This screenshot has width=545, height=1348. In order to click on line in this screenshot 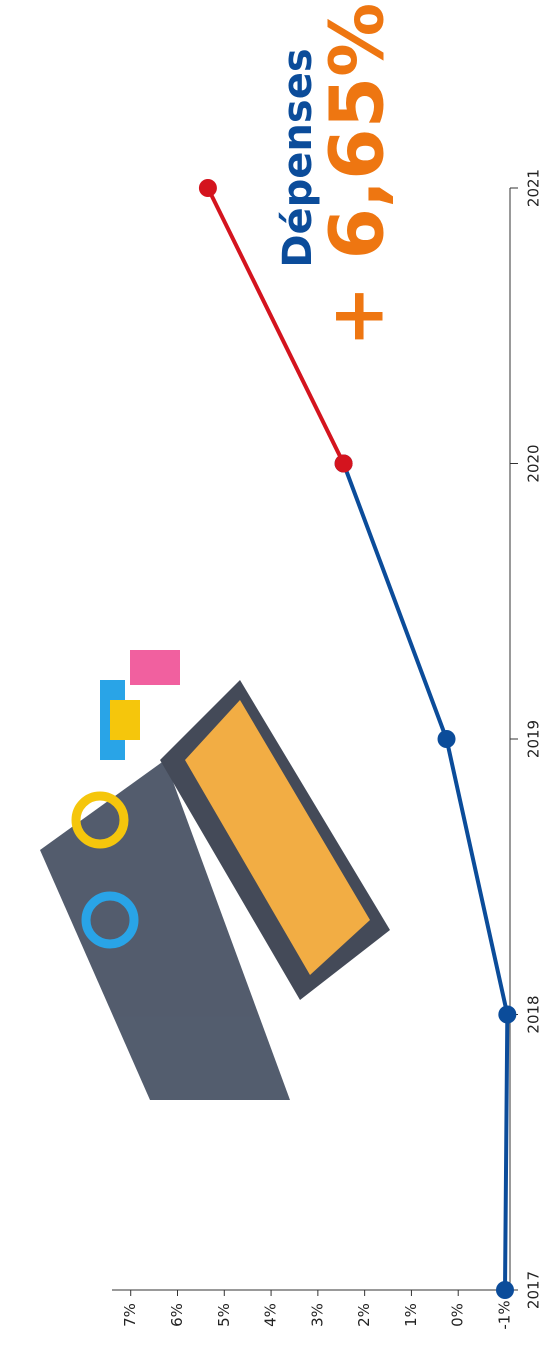, I will do `click(276, 326)`.